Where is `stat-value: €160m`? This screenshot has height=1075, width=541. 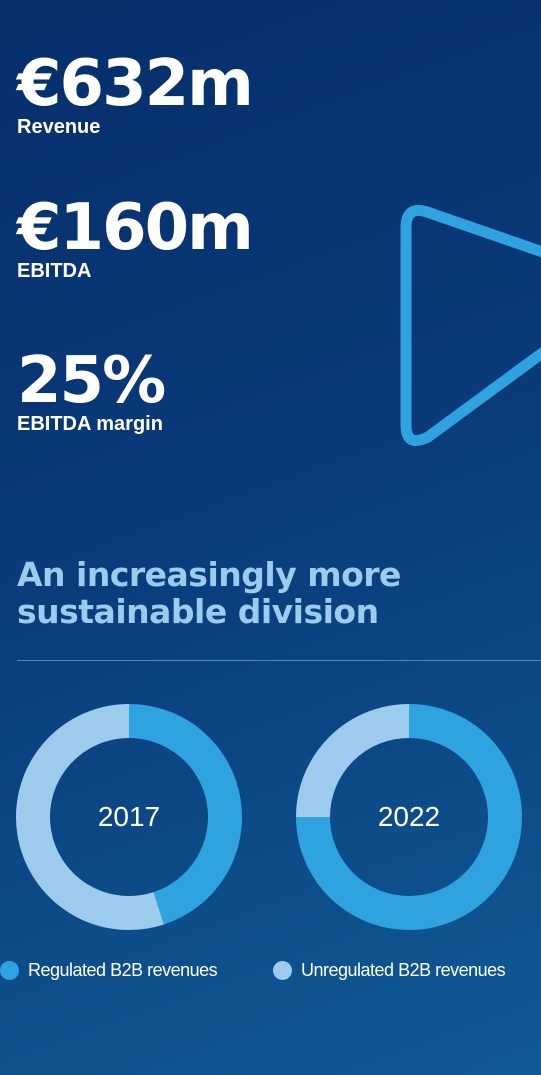
stat-value: €160m is located at coordinates (135, 228).